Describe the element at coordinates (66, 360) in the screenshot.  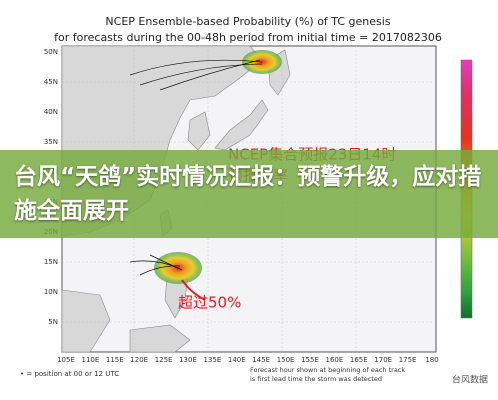
I see `lon-label: 105E` at that location.